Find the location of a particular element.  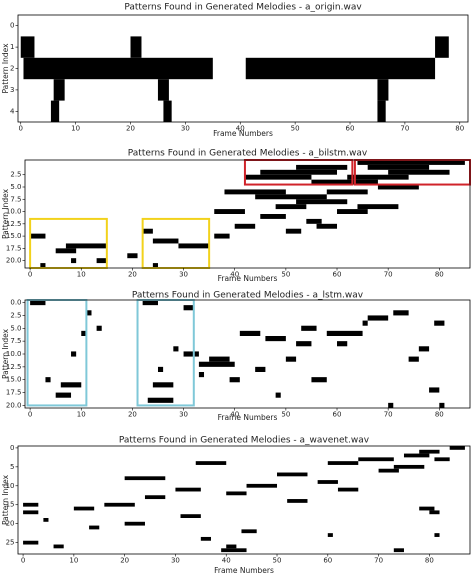

y-tick-label: 15 is located at coordinates (10, 505).